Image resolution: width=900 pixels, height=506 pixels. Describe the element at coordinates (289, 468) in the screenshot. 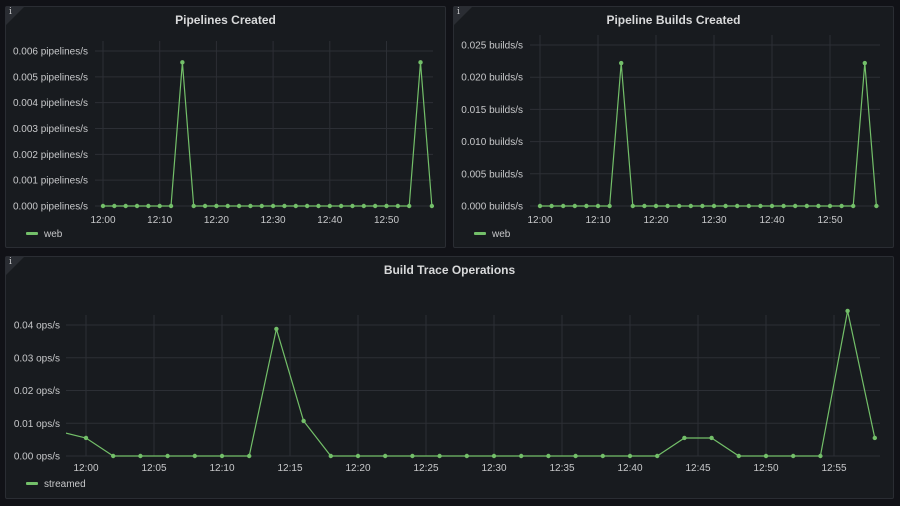

I see `x-tick-label: 12:15` at that location.